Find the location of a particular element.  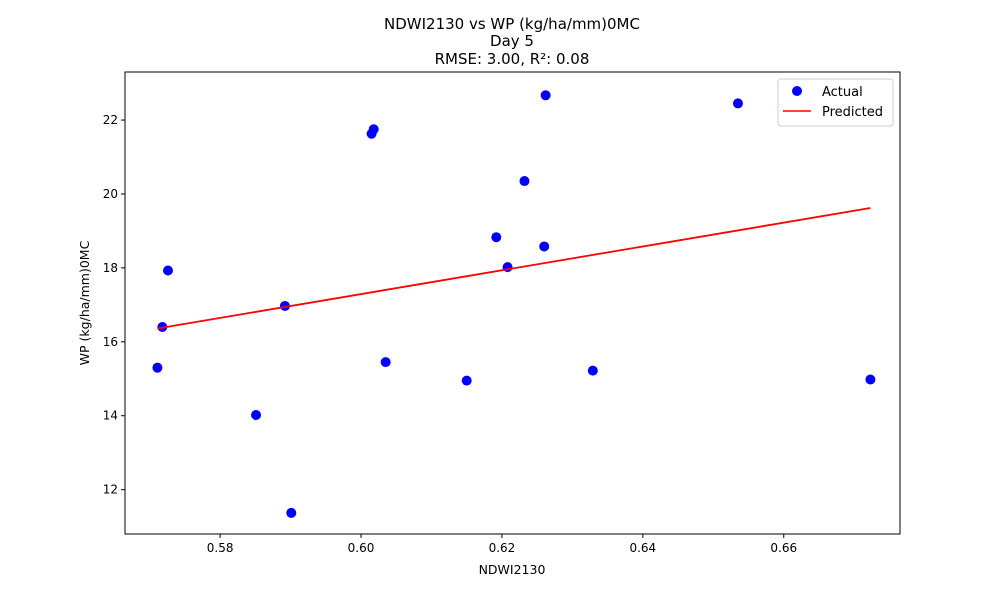

y-tick-label: 20 is located at coordinates (110, 194).